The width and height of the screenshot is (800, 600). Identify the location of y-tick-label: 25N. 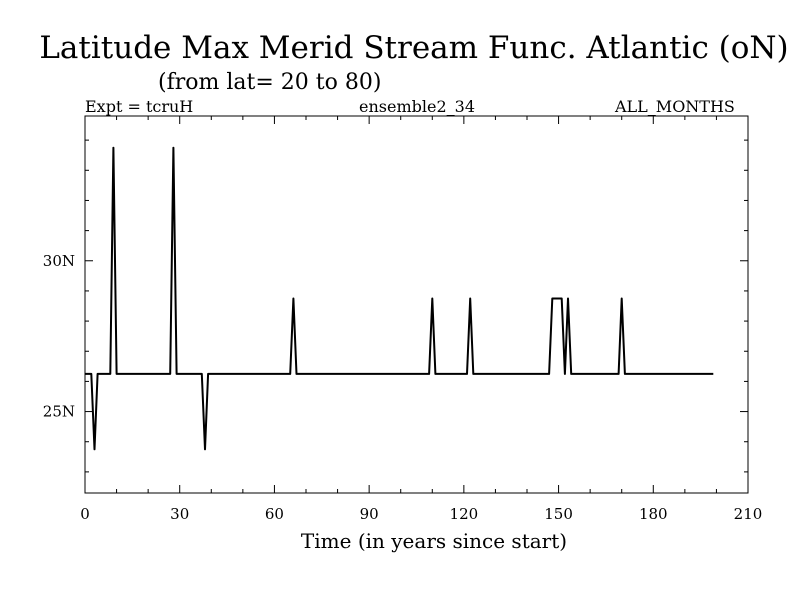
(59, 412).